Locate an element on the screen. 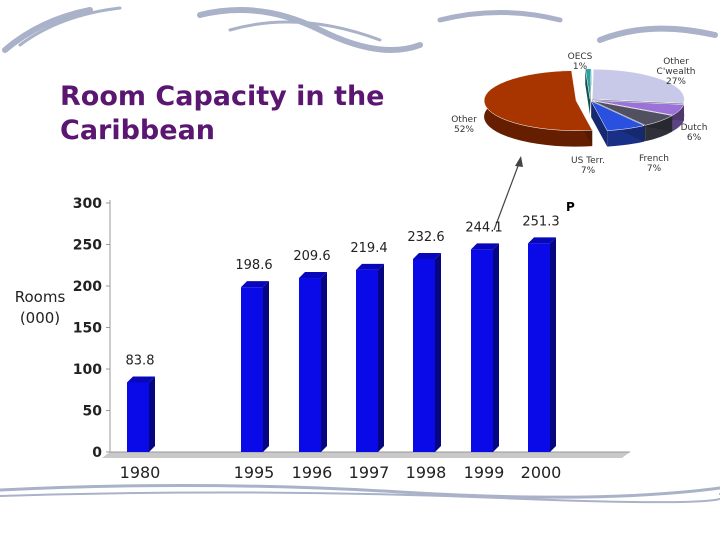 The width and height of the screenshot is (720, 540). floor is located at coordinates (366, 455).